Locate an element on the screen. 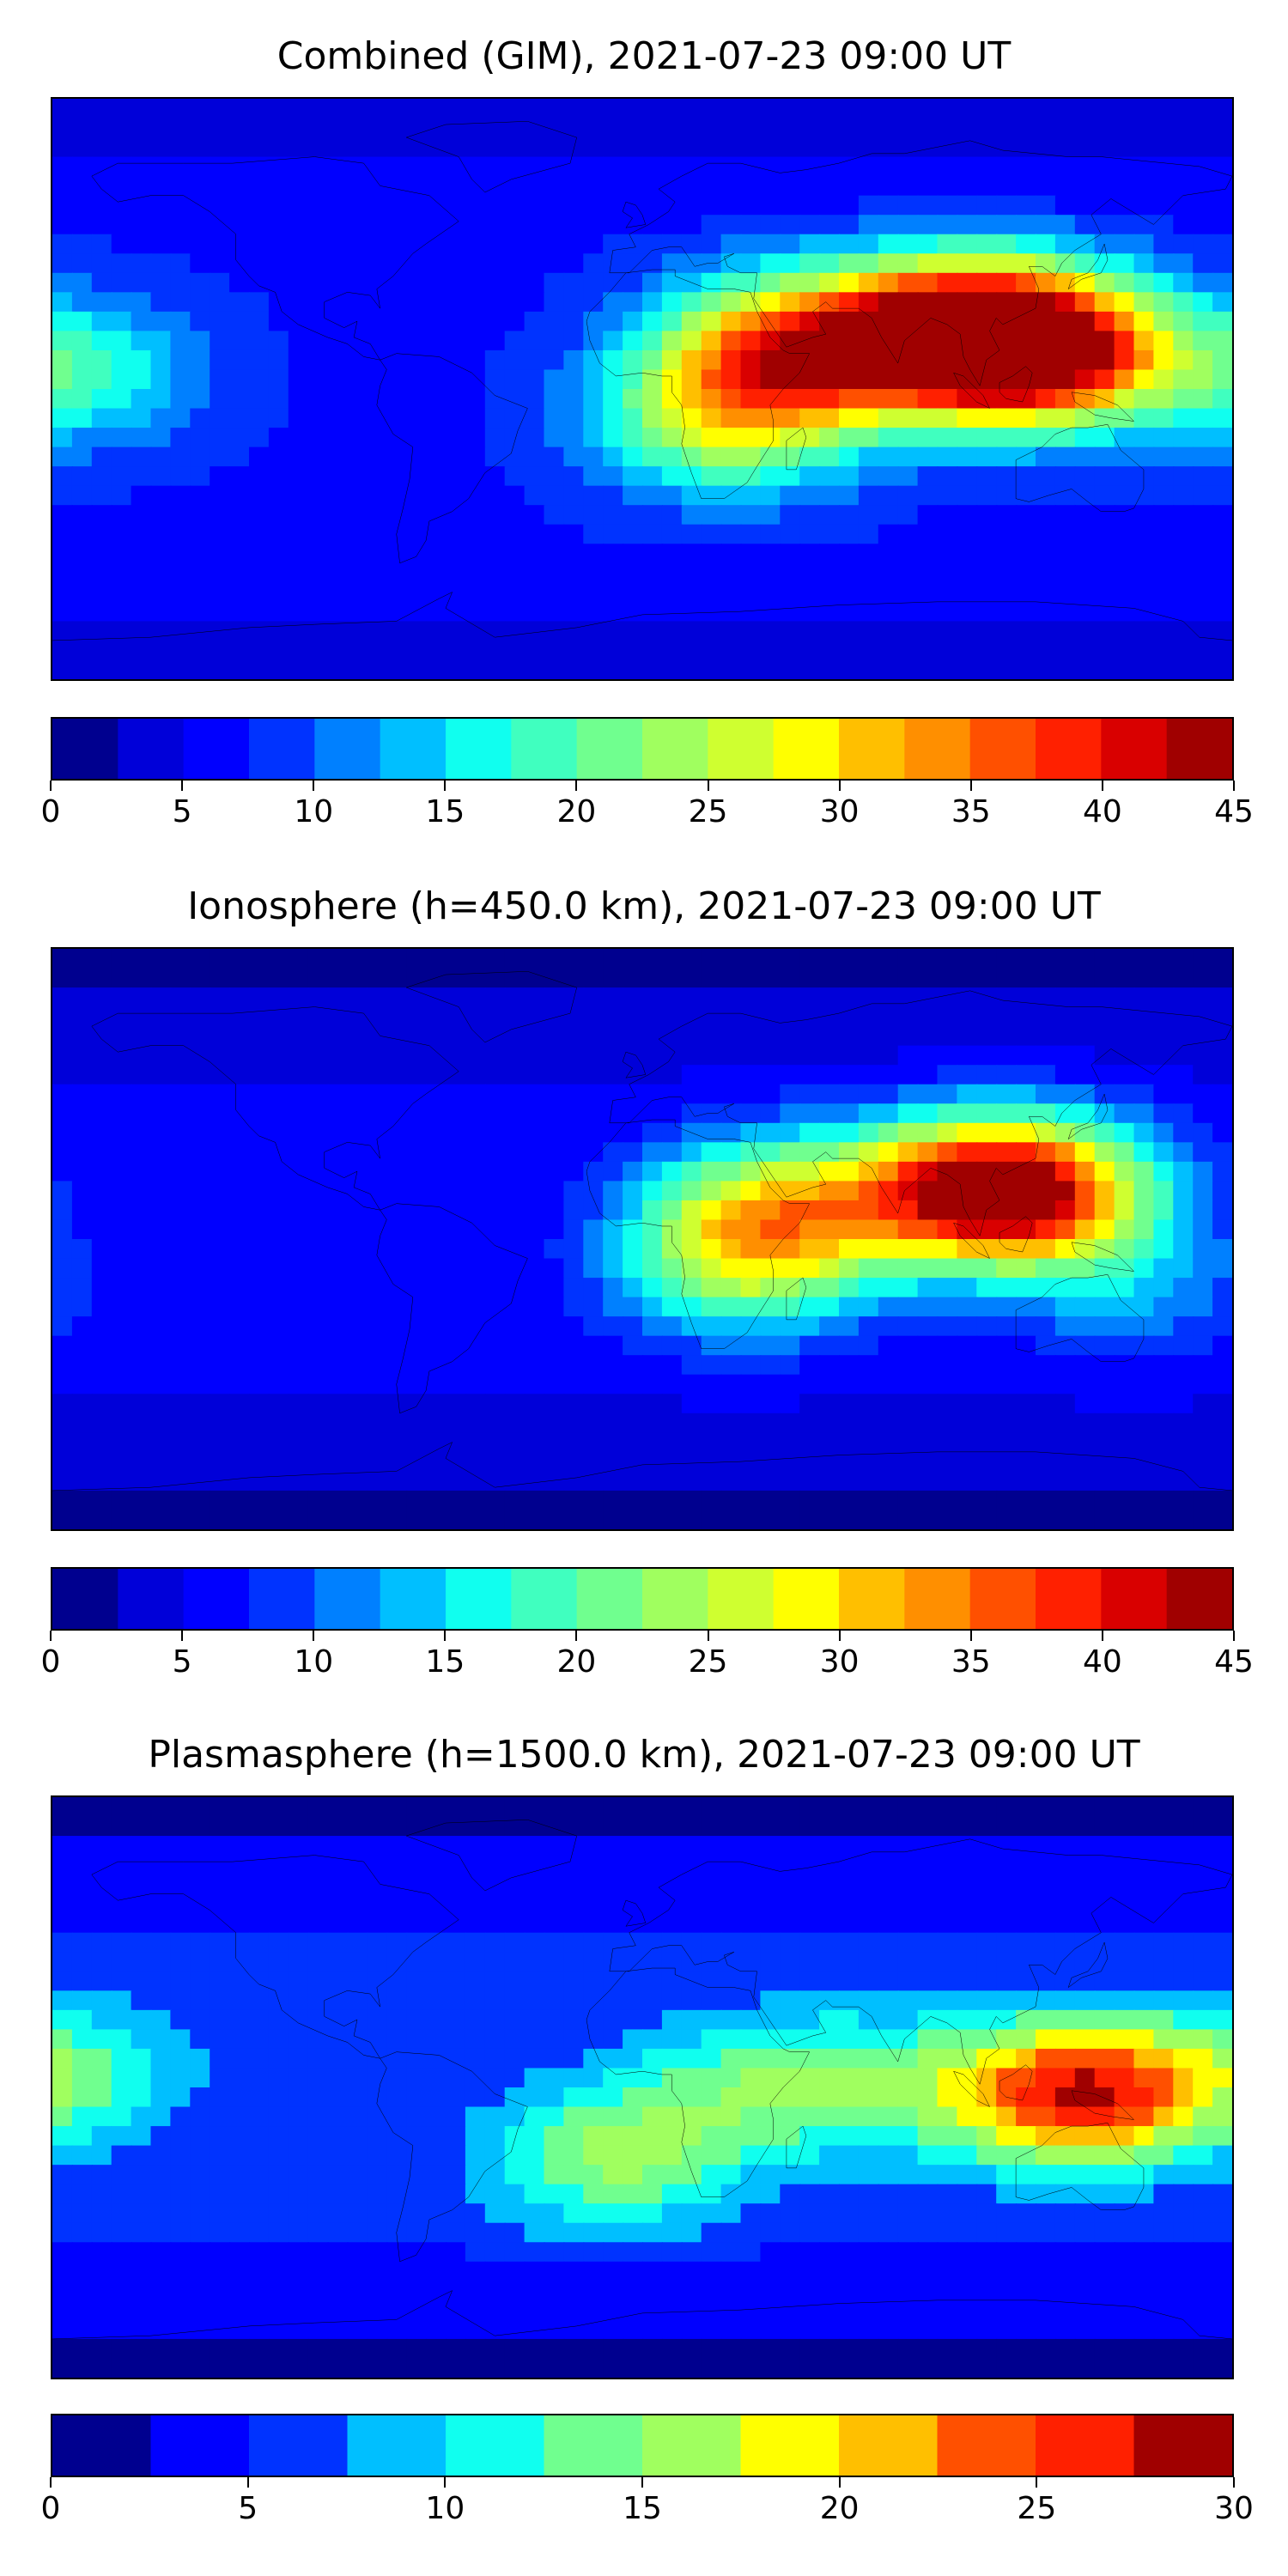 Image resolution: width=1288 pixels, height=2576 pixels. panel-1-title: Combined (GIM), 2021-07-23 09:00 UT is located at coordinates (644, 56).